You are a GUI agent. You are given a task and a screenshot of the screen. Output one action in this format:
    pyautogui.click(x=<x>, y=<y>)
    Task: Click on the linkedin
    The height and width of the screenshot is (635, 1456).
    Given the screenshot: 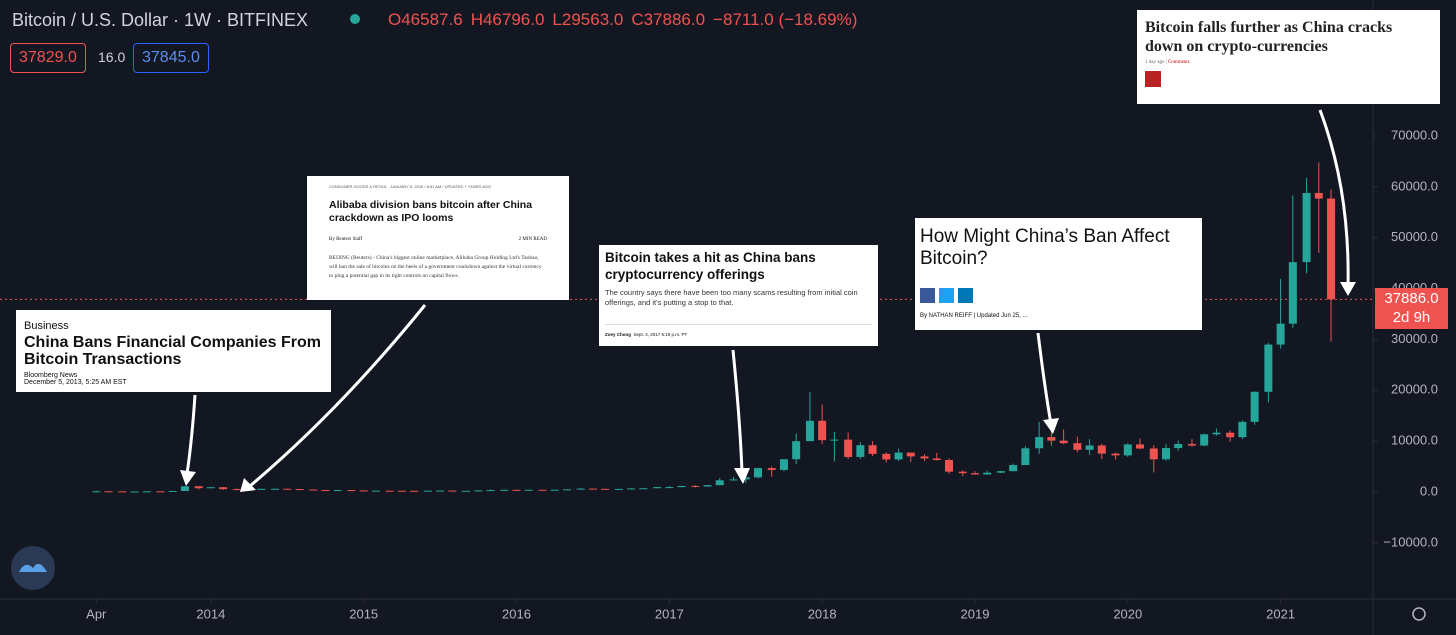 What is the action you would take?
    pyautogui.click(x=965, y=295)
    